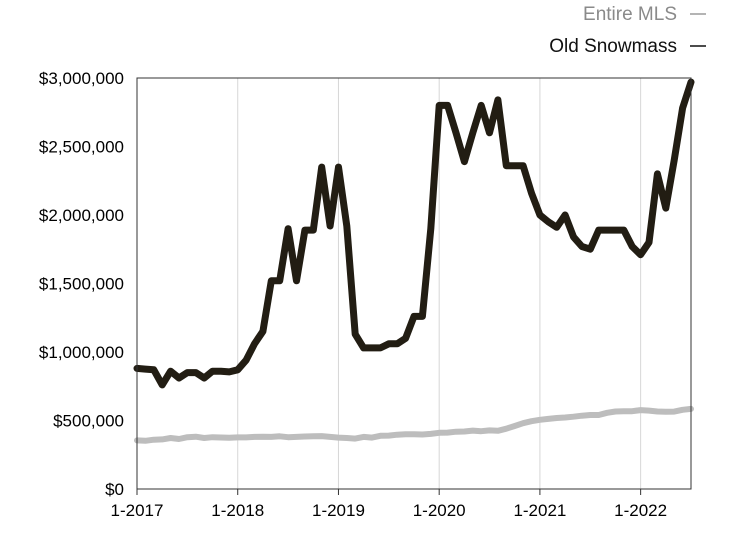  What do you see at coordinates (137, 510) in the screenshot?
I see `x-tick-label: 1-2017` at bounding box center [137, 510].